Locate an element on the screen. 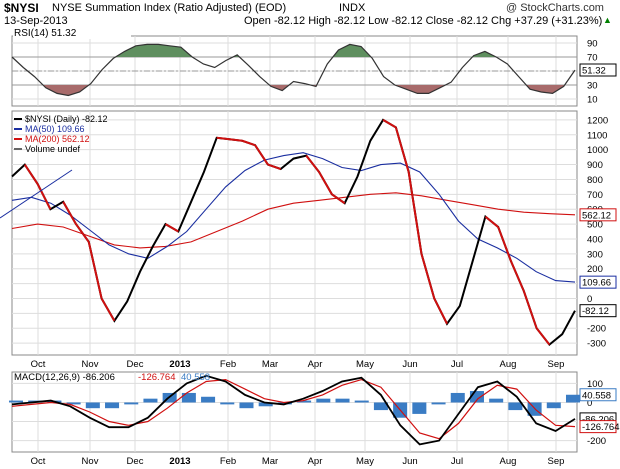 This screenshot has width=620, height=469. price-x-tick-label: Jul is located at coordinates (457, 364).